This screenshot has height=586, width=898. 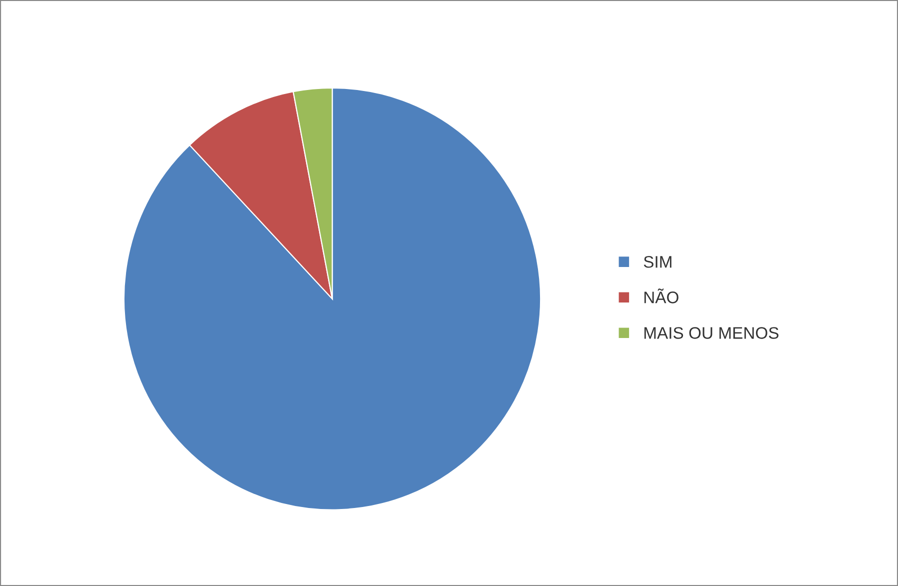 I want to click on legend-label: NÃO, so click(x=661, y=296).